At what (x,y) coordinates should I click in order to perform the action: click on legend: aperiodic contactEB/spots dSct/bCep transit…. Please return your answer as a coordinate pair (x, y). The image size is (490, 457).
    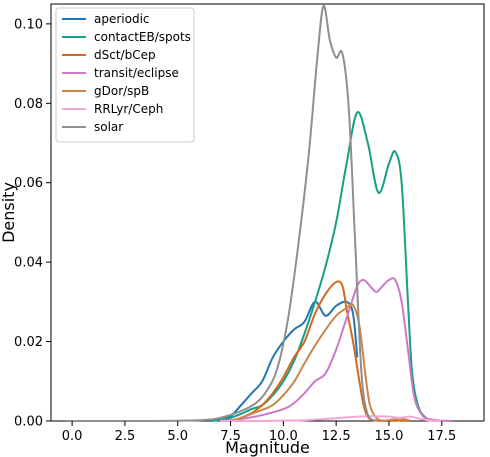
    Looking at the image, I should click on (125, 75).